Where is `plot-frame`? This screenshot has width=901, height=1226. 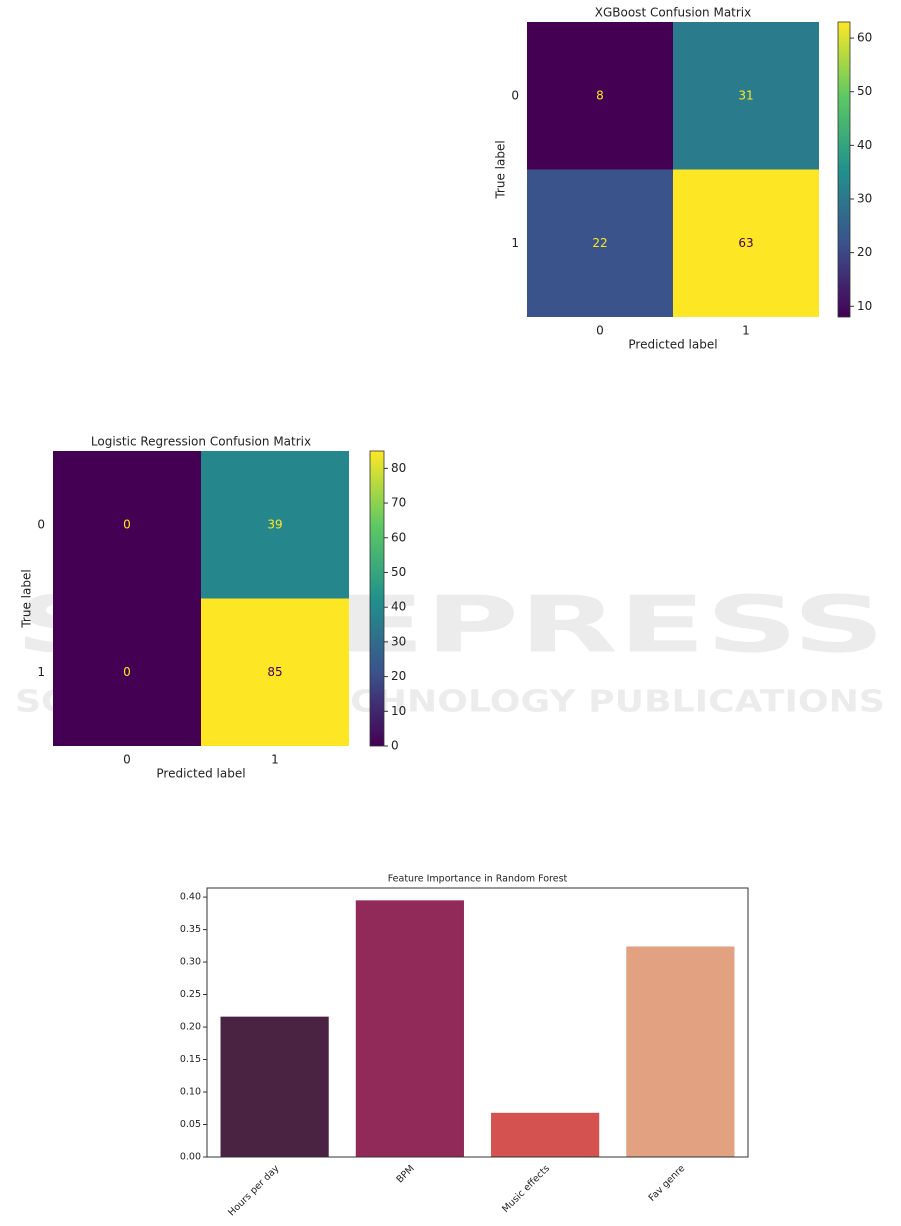 plot-frame is located at coordinates (477, 1022).